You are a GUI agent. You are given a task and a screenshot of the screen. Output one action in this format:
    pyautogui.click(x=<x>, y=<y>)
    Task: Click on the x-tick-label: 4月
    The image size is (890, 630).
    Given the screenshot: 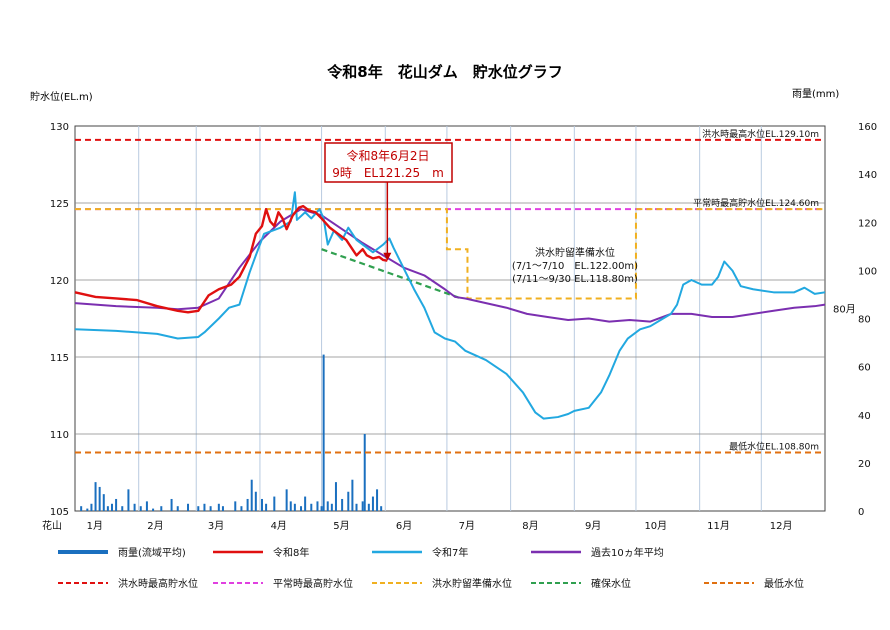 What is the action you would take?
    pyautogui.click(x=279, y=526)
    